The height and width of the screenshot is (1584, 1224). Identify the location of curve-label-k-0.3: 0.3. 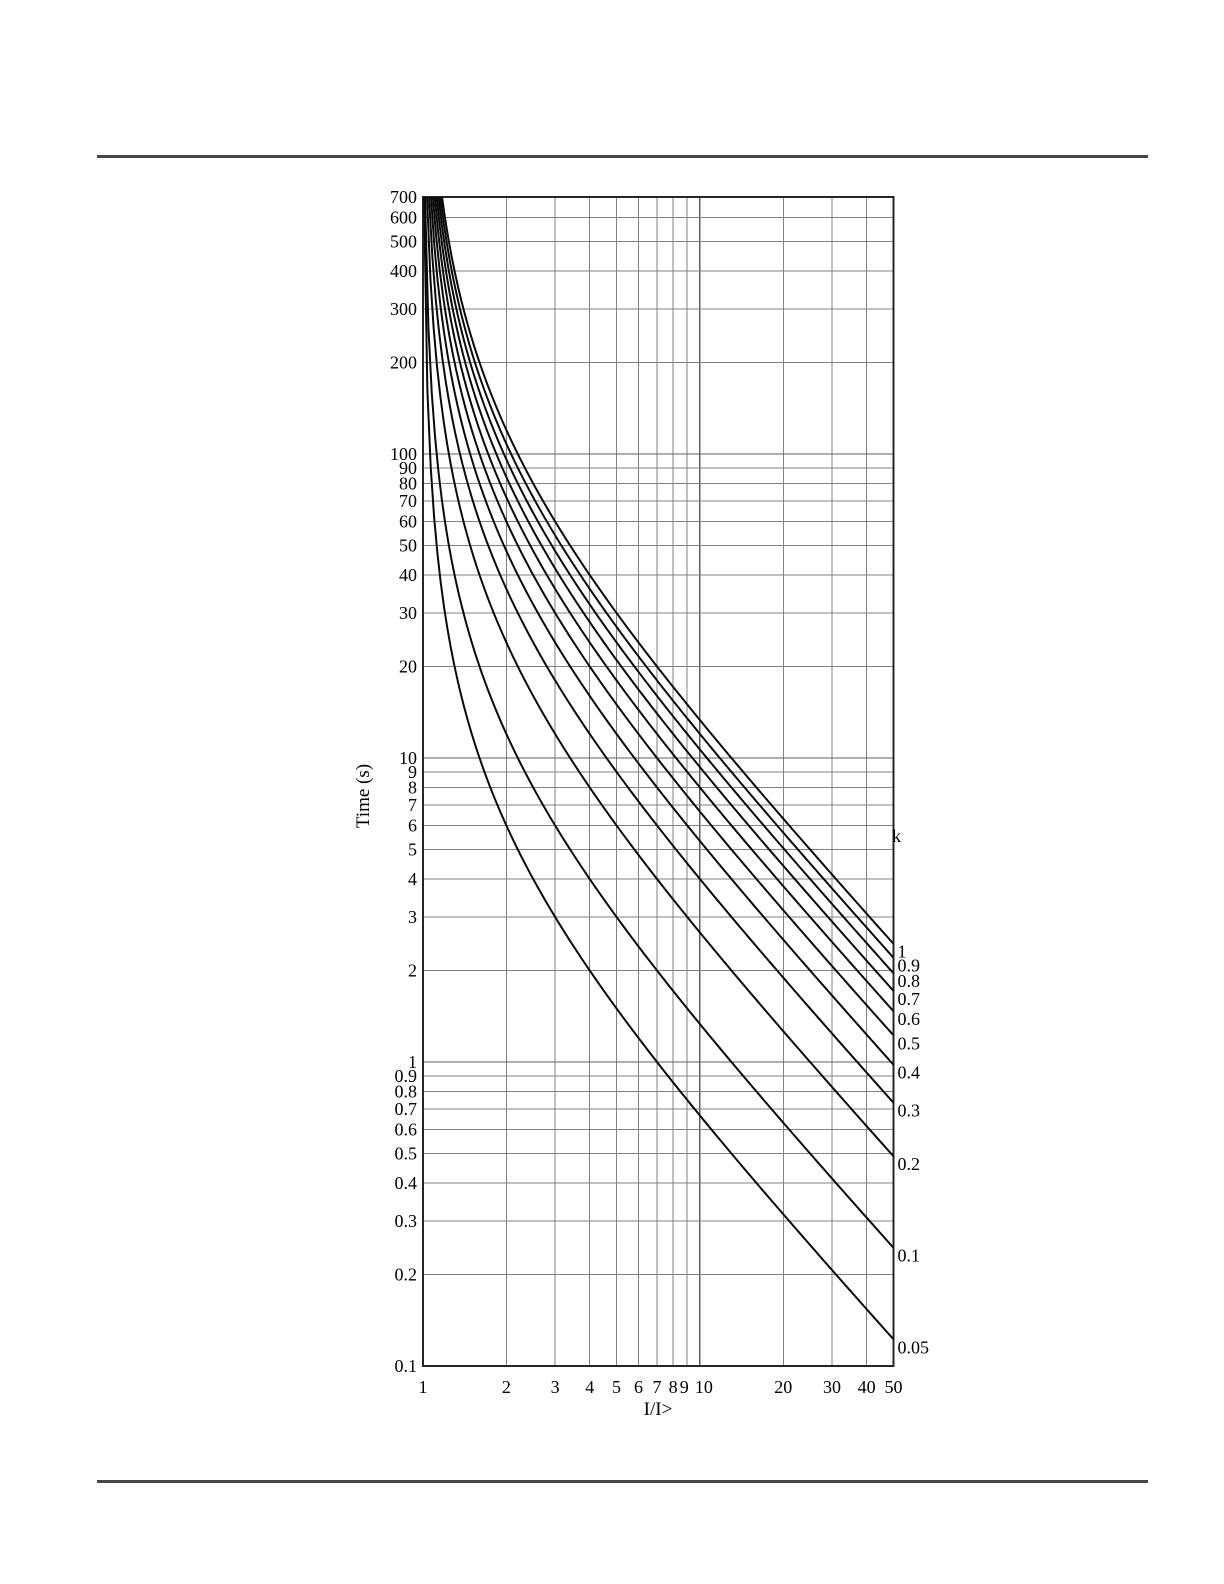
(908, 1111).